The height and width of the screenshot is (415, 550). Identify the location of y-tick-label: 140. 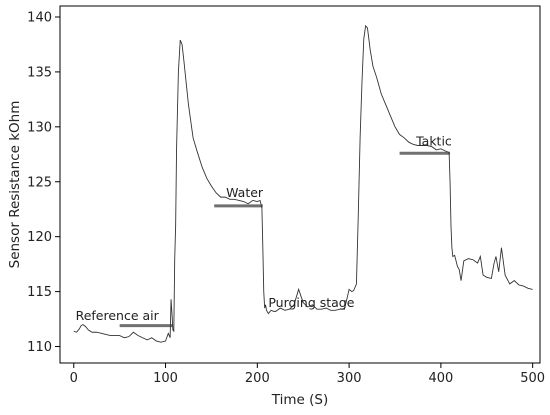
(39, 17).